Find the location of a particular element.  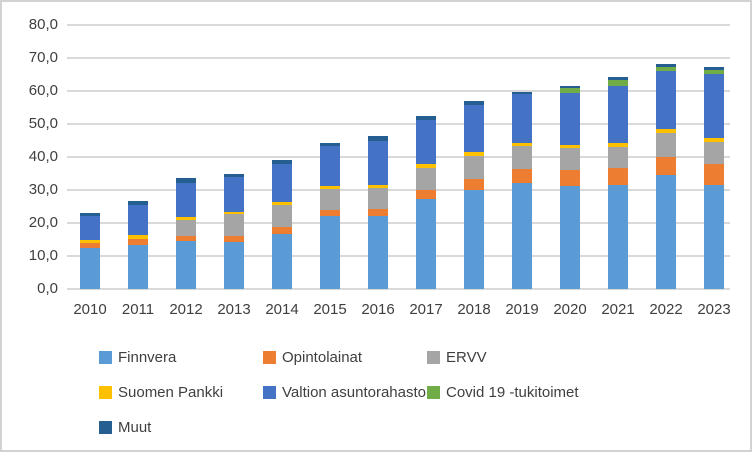

bar-2020 is located at coordinates (570, 187).